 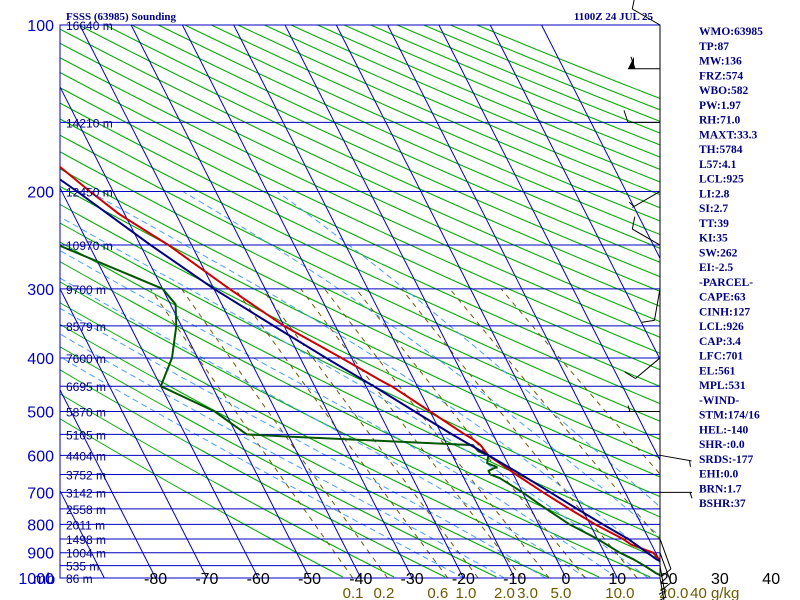 I want to click on pressure-tick-label: 600, so click(x=40, y=456).